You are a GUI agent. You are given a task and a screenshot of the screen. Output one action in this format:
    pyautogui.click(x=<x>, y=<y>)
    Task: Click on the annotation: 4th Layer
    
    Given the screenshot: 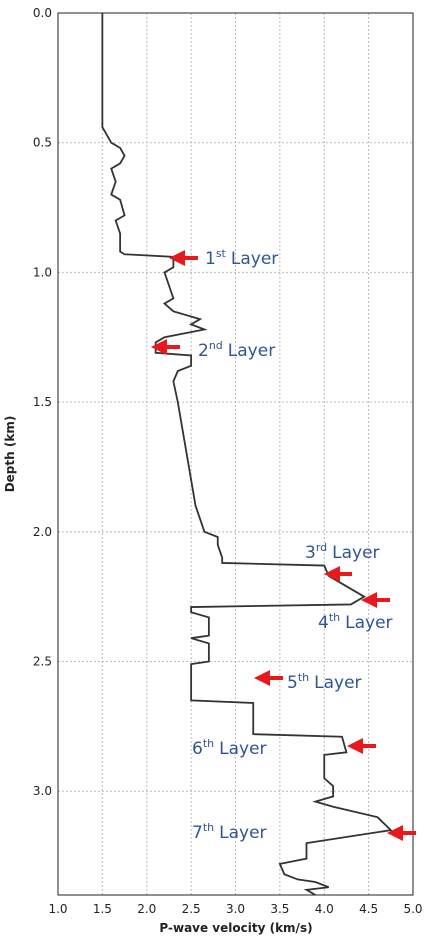 What is the action you would take?
    pyautogui.click(x=355, y=622)
    